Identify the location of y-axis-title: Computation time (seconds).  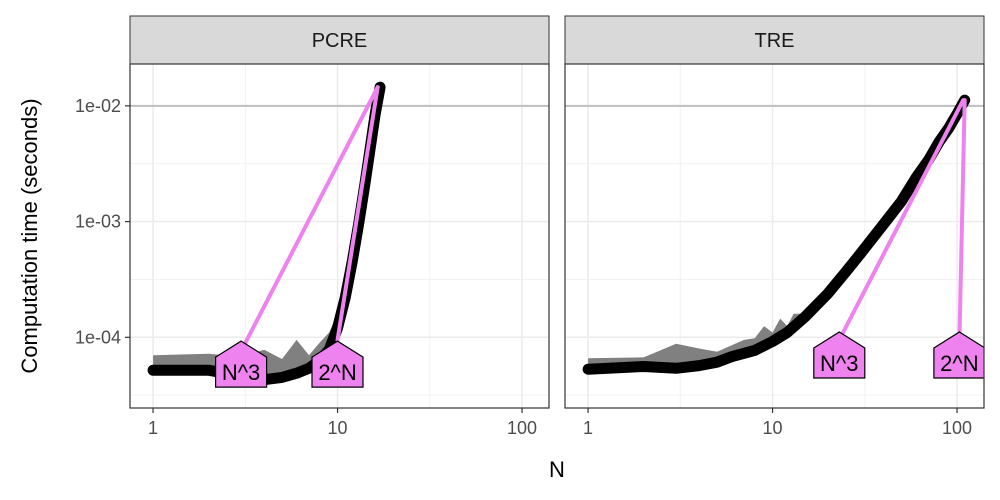
(29, 235).